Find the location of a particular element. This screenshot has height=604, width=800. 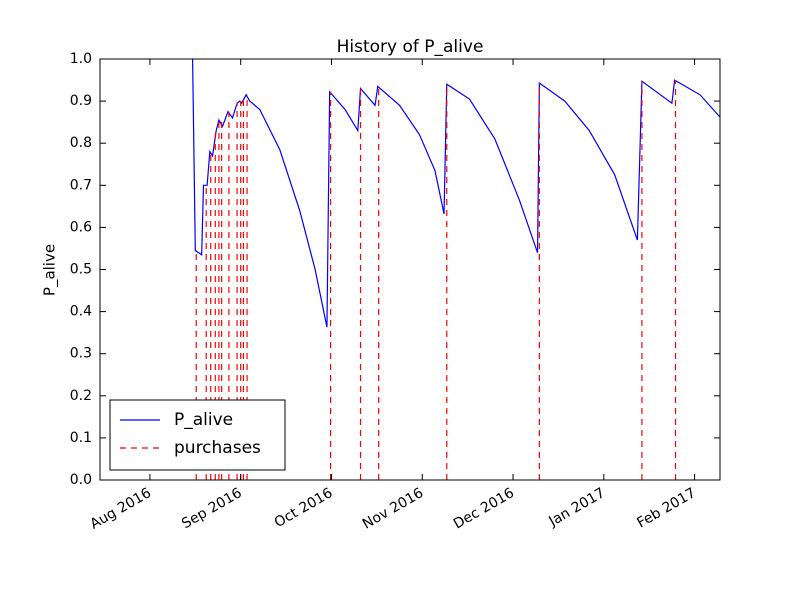

y-tick-label: 0.6 is located at coordinates (81, 227).